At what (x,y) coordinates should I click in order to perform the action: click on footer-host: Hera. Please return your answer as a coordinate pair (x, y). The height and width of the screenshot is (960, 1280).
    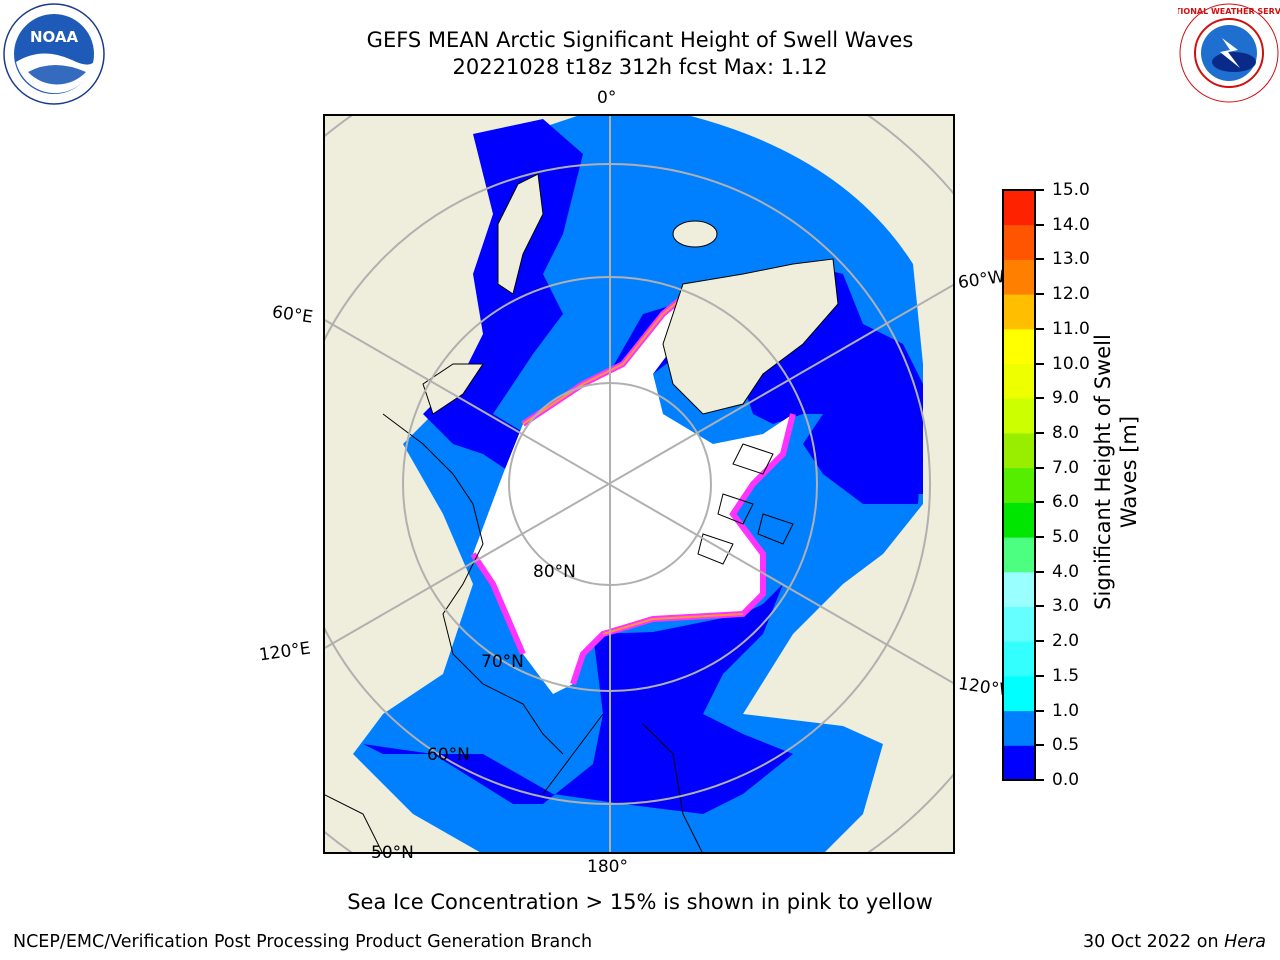
    Looking at the image, I should click on (1245, 942).